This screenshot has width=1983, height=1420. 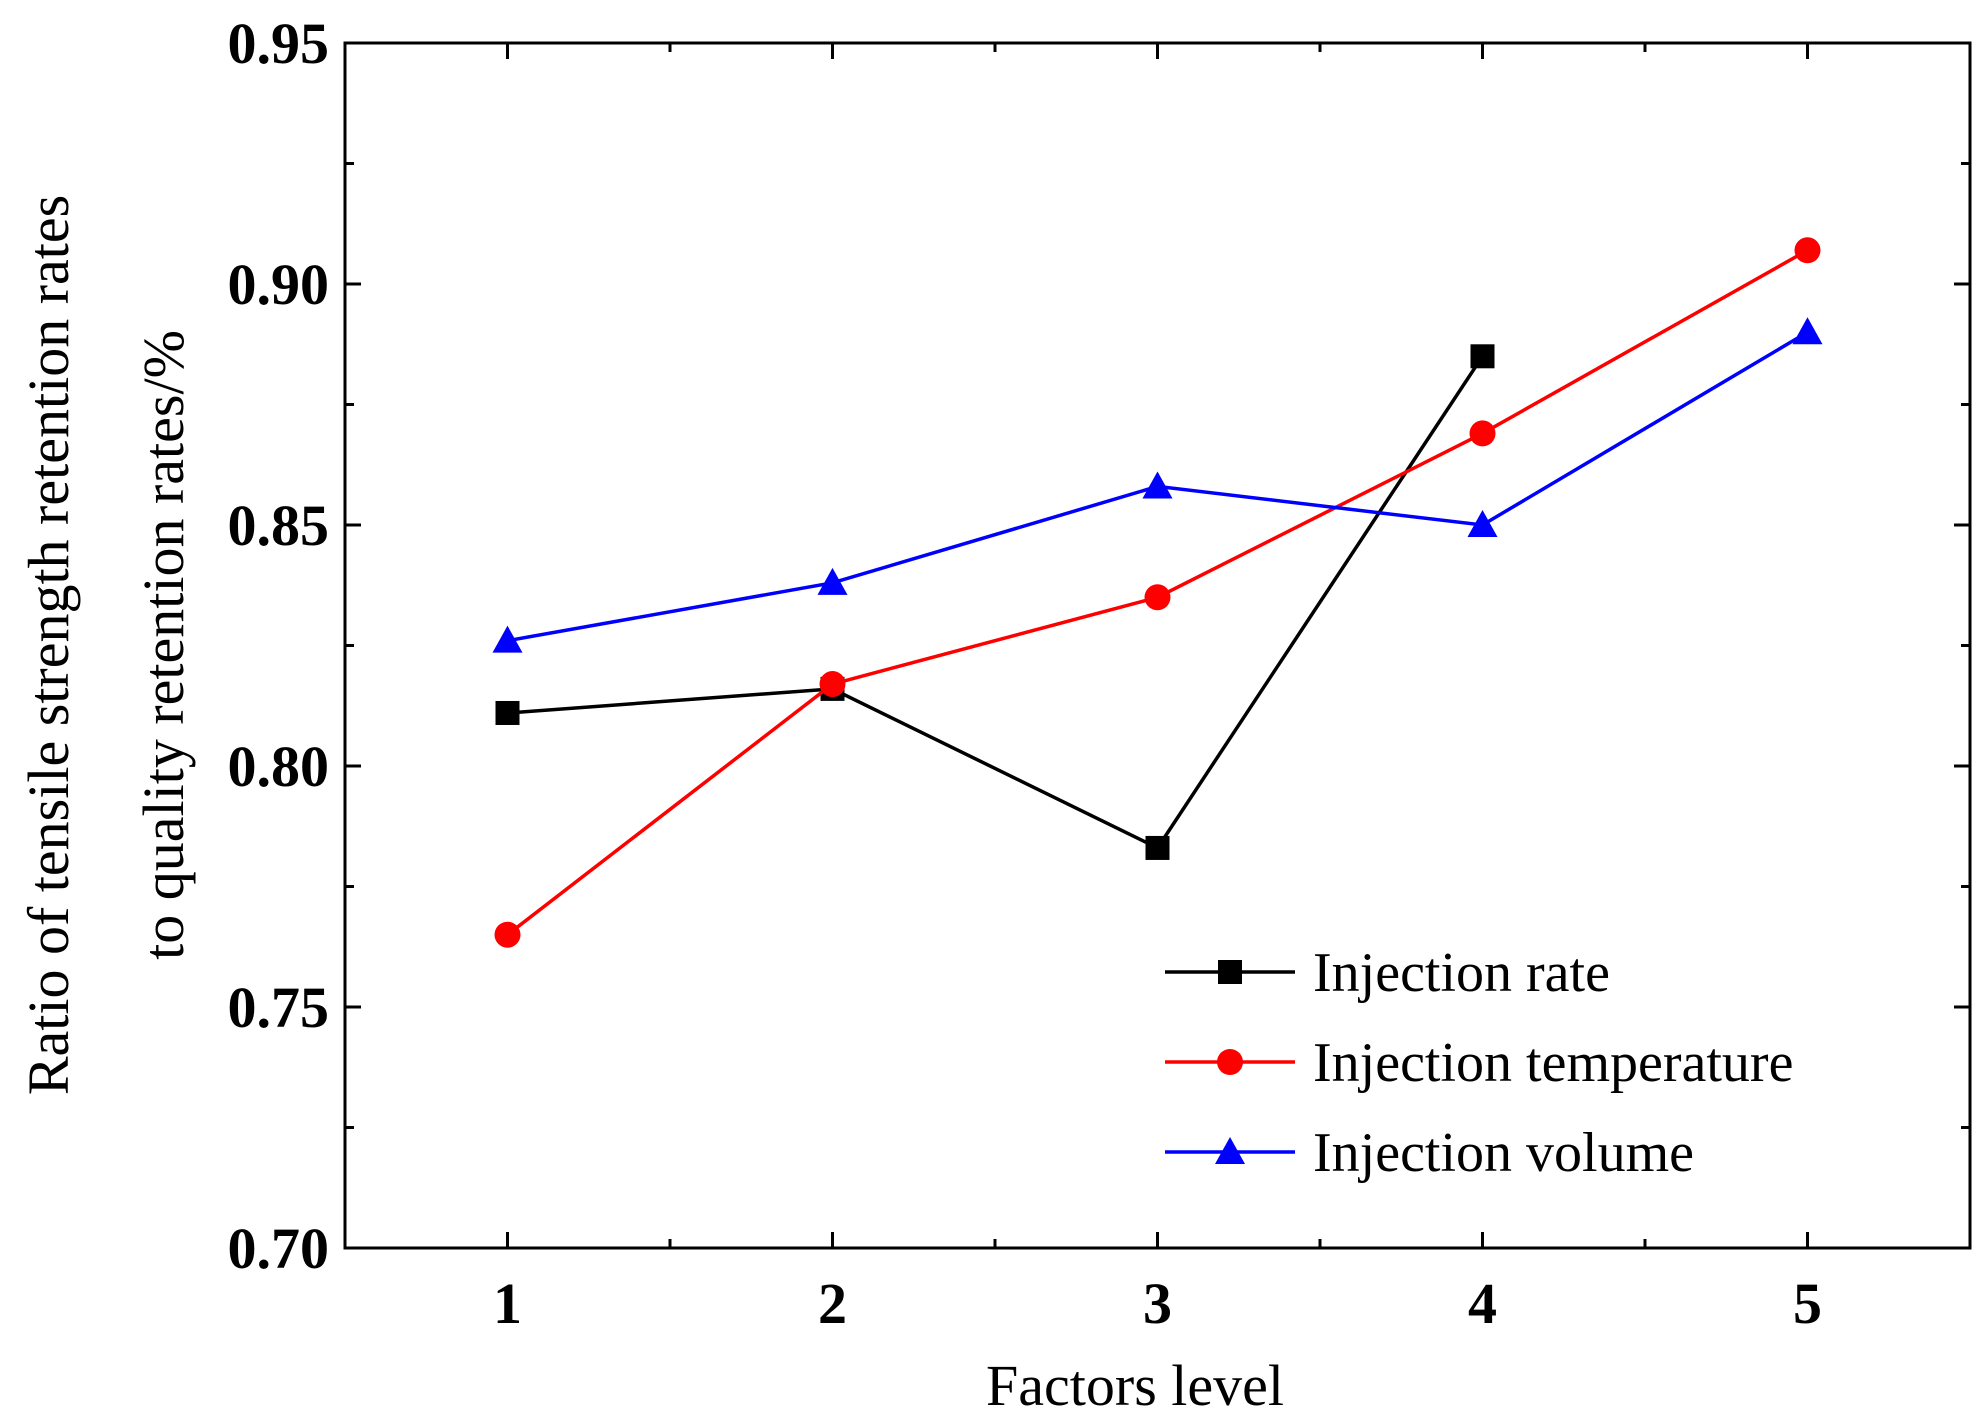 What do you see at coordinates (279, 766) in the screenshot?
I see `y-tick-label: 0.80` at bounding box center [279, 766].